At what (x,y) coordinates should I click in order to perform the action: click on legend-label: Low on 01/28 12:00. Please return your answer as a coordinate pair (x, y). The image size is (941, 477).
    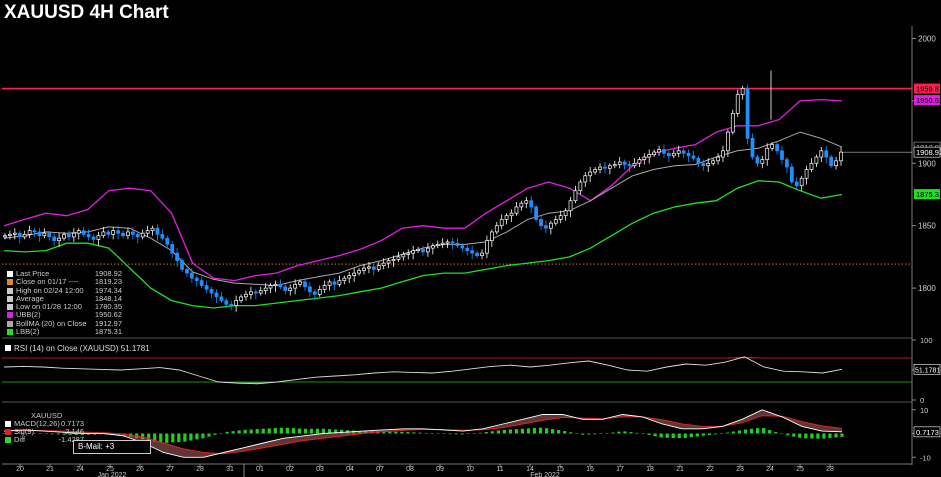
    Looking at the image, I should click on (49, 307).